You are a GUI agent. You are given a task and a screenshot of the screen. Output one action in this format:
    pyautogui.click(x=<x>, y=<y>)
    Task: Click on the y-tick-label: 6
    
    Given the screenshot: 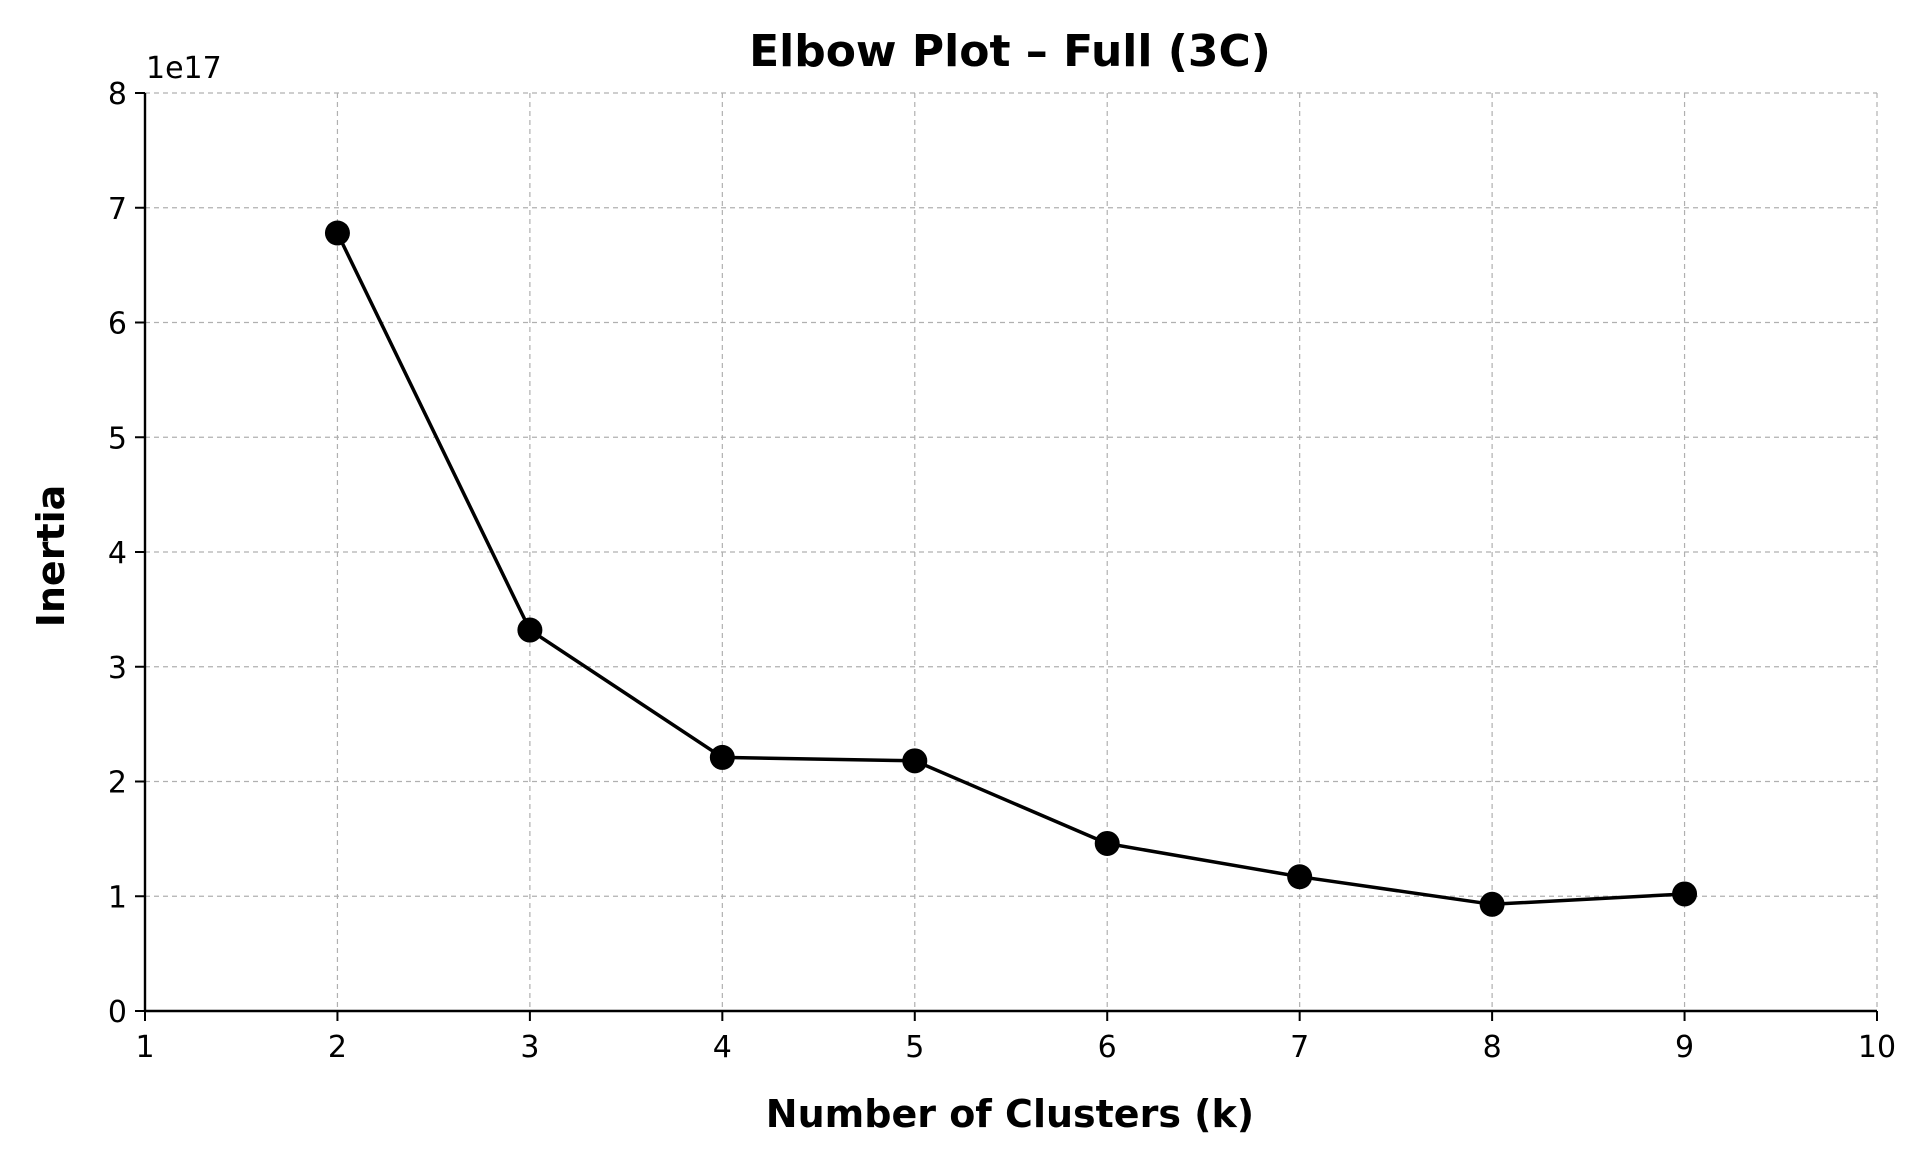 What is the action you would take?
    pyautogui.click(x=117, y=324)
    